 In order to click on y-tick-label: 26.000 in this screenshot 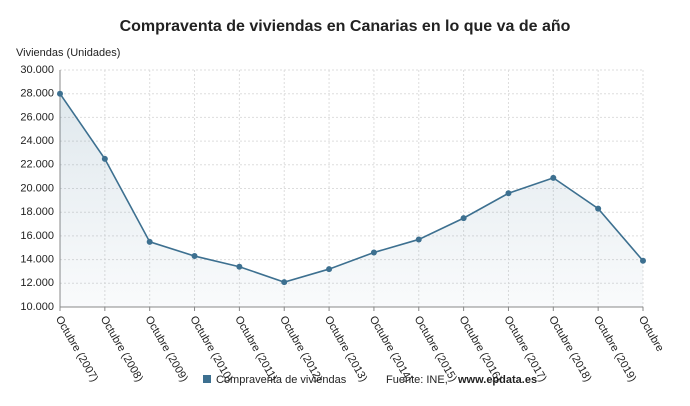, I will do `click(37, 117)`.